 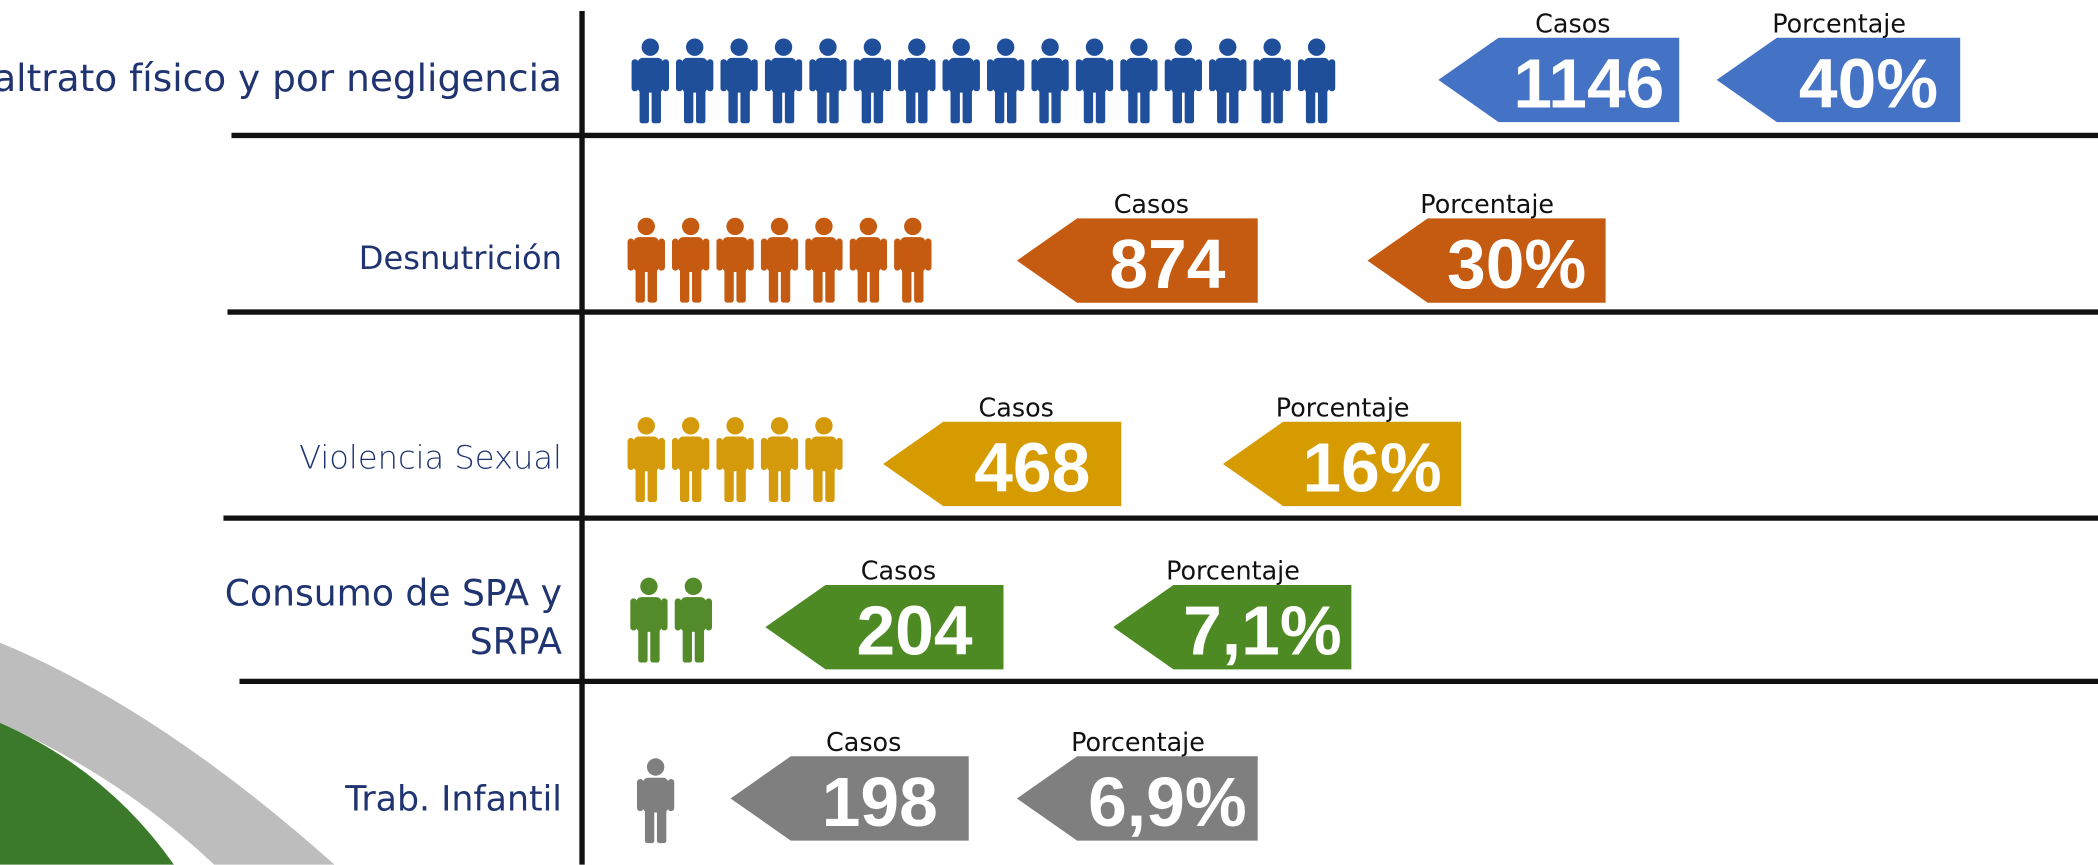 What do you see at coordinates (1588, 83) in the screenshot?
I see `cases-value: 1146` at bounding box center [1588, 83].